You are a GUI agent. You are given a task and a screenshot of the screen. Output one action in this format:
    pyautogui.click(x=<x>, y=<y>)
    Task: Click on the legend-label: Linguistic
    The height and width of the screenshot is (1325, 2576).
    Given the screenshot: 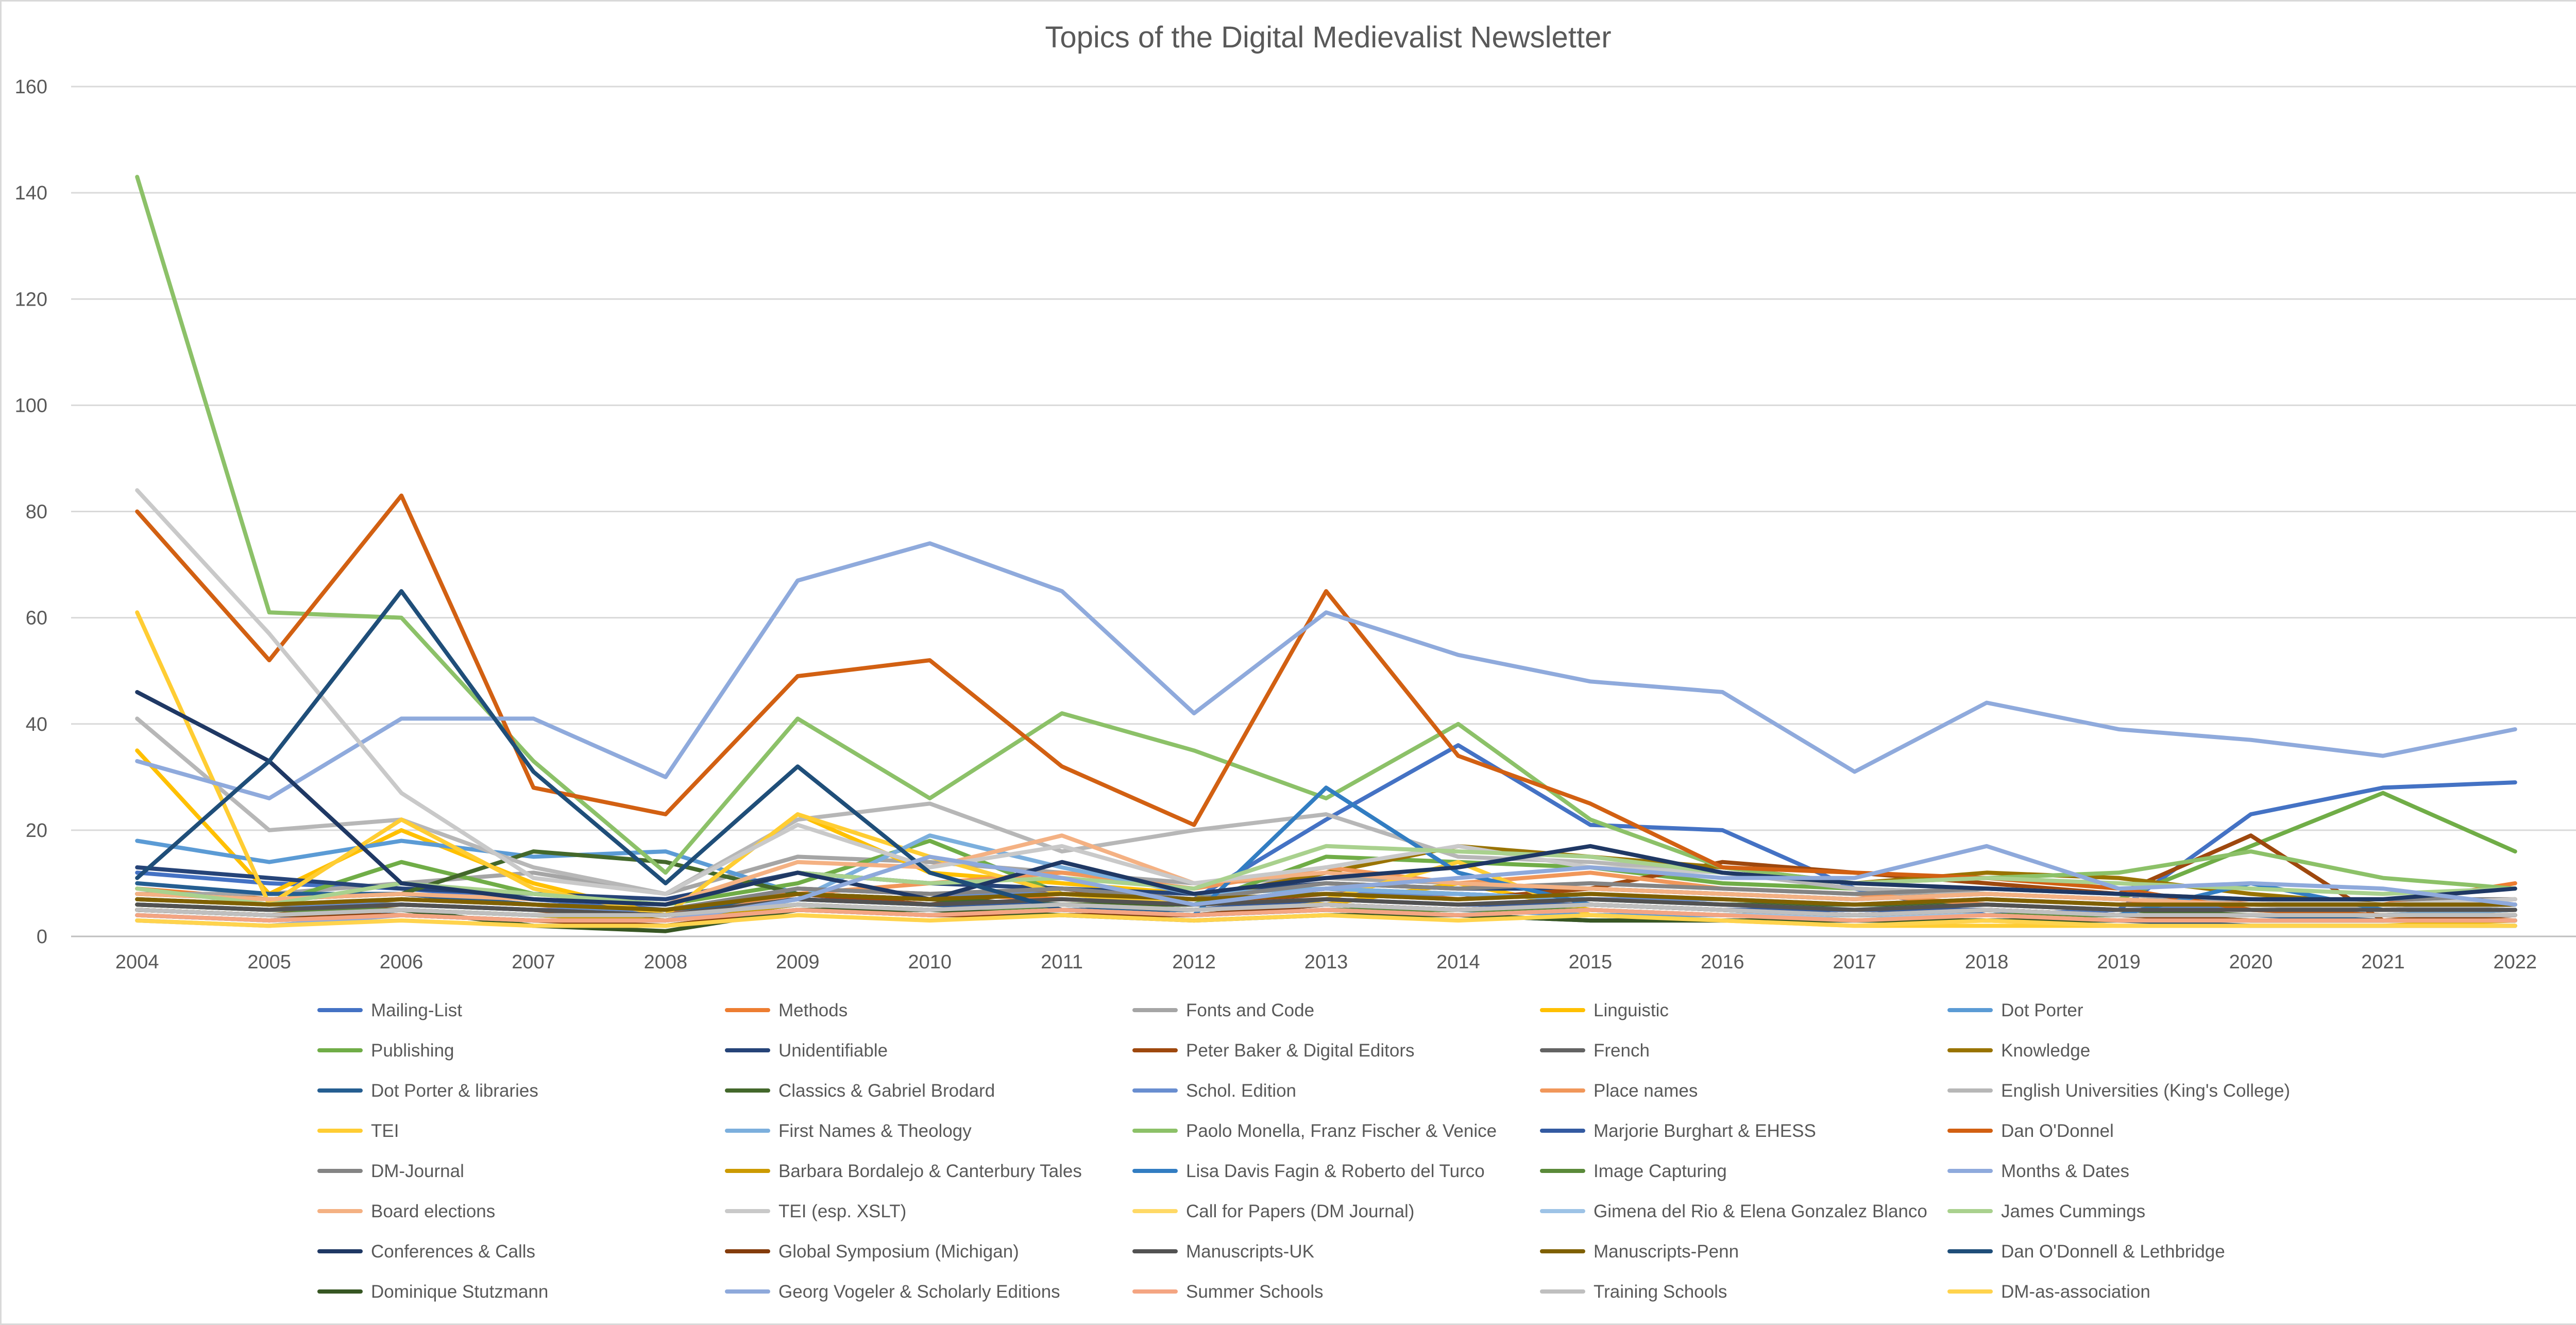 What is the action you would take?
    pyautogui.click(x=1631, y=1010)
    